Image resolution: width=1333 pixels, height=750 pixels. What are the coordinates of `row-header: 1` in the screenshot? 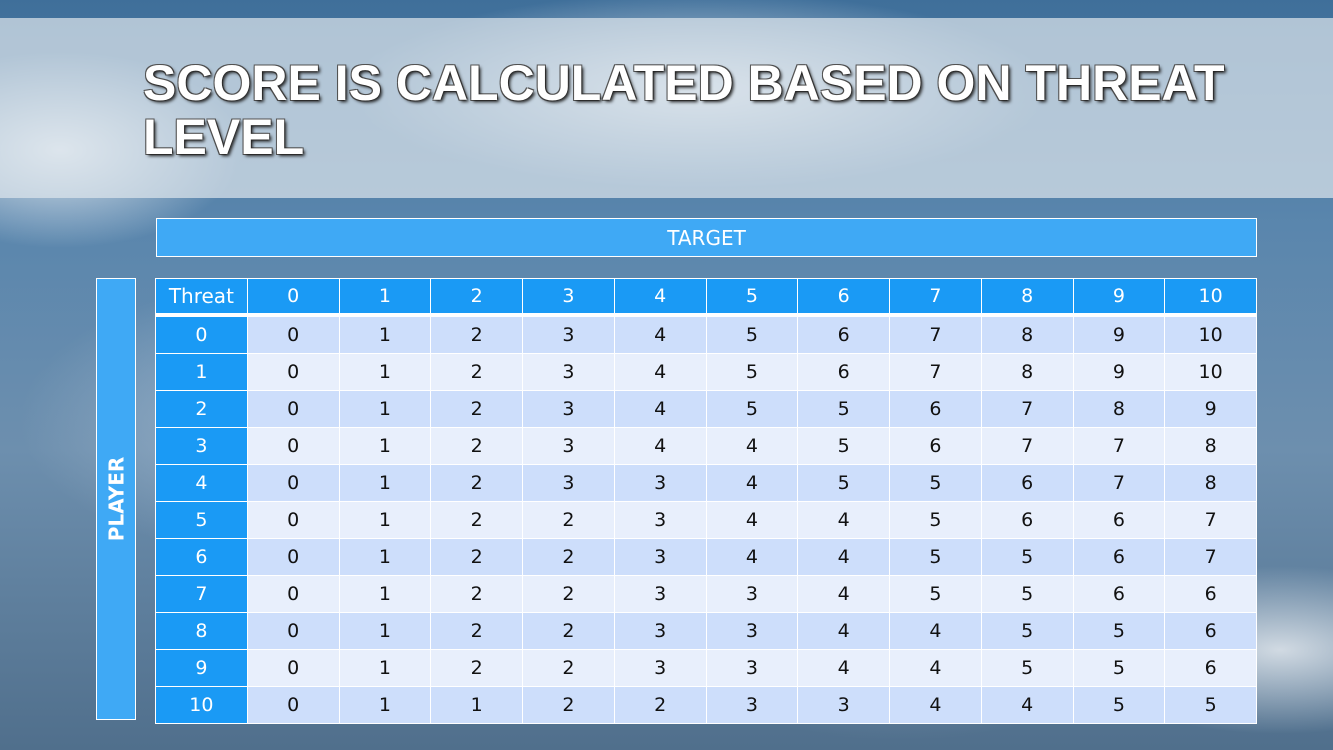 It's located at (201, 372).